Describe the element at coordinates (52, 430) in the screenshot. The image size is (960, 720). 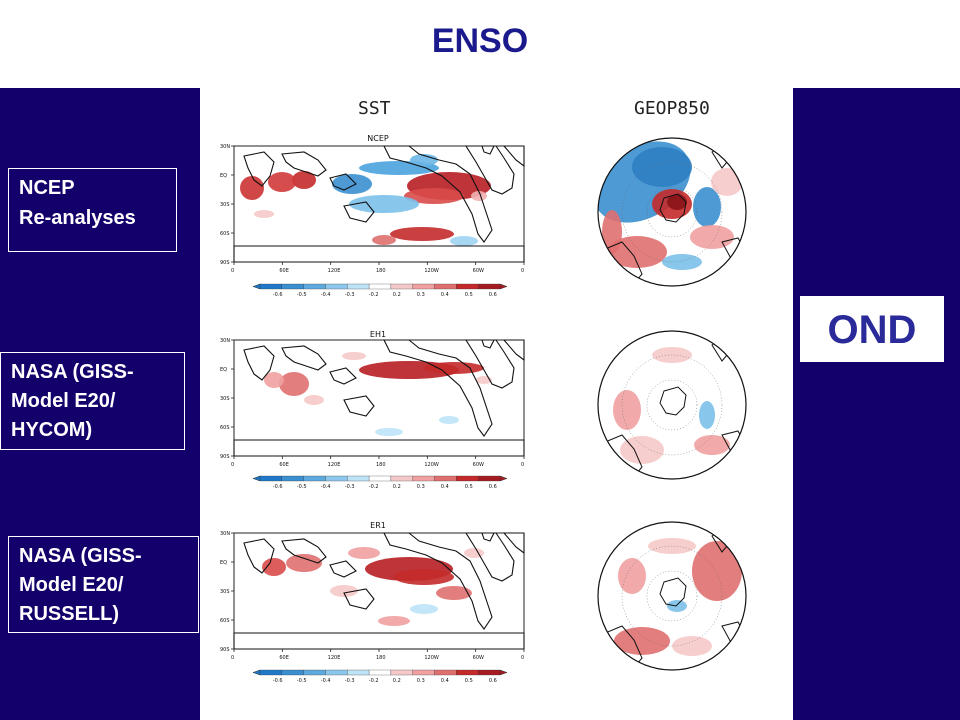
I see `row-label-line: HYCOM)` at that location.